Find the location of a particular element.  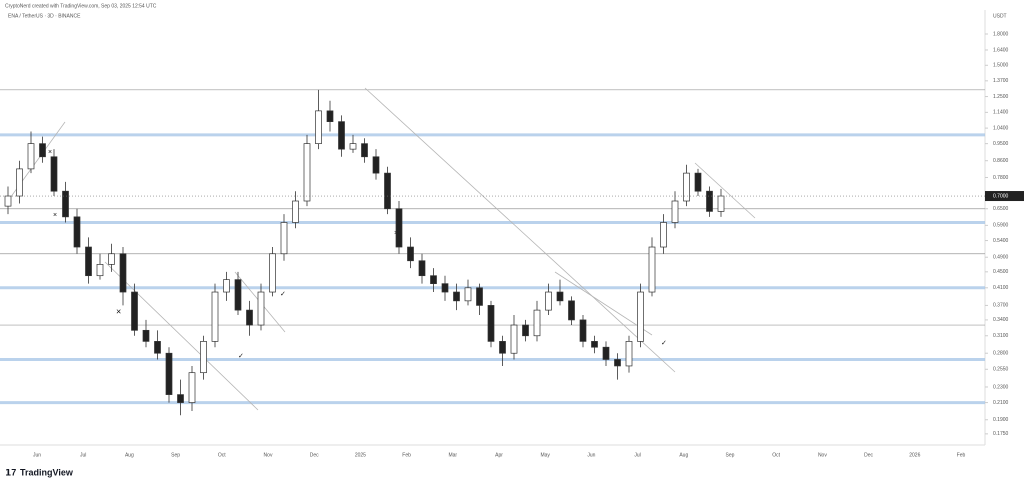

y-tick-label: 1.2500 is located at coordinates (1001, 97).